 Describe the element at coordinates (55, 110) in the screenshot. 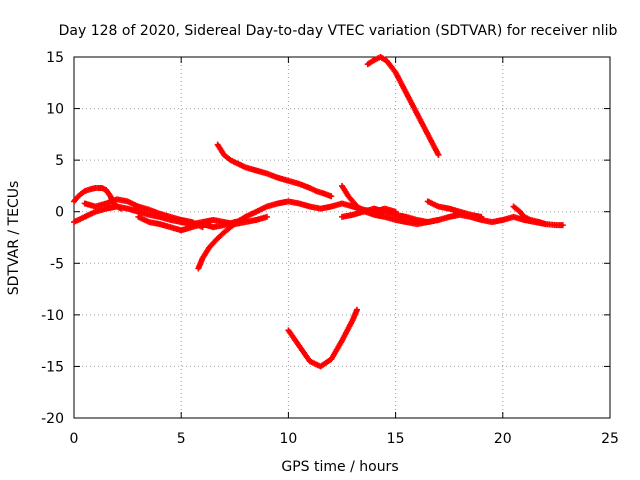

I see `y-tick-label: 10` at that location.